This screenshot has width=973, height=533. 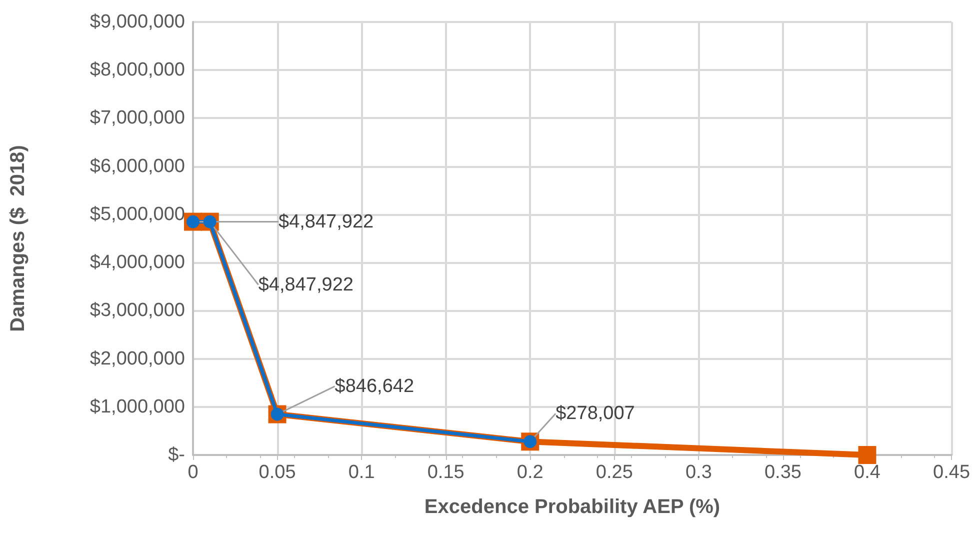 What do you see at coordinates (867, 455) in the screenshot?
I see `point` at bounding box center [867, 455].